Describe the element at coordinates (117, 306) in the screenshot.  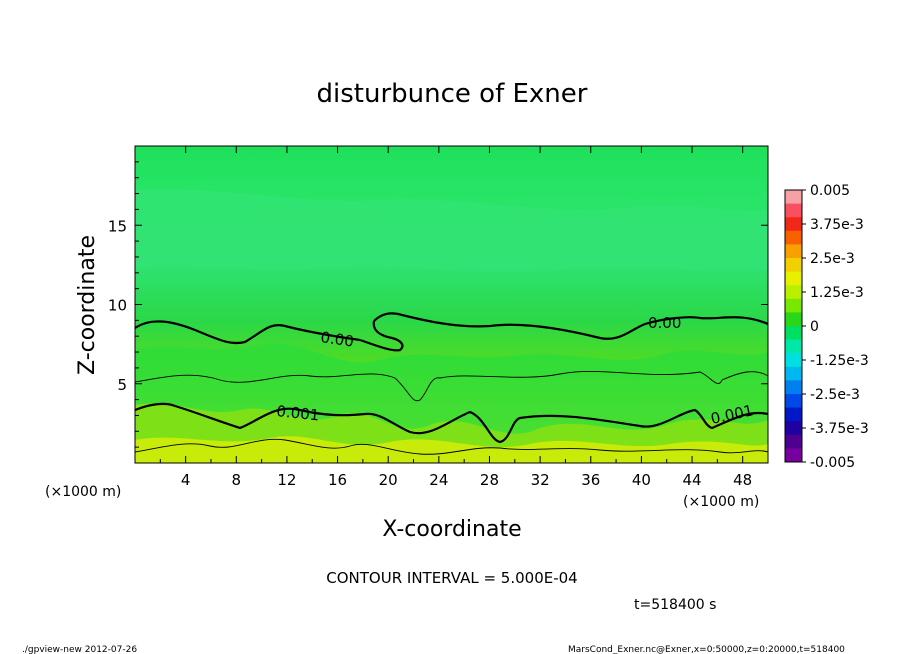
I see `y-tick-label: 10` at that location.